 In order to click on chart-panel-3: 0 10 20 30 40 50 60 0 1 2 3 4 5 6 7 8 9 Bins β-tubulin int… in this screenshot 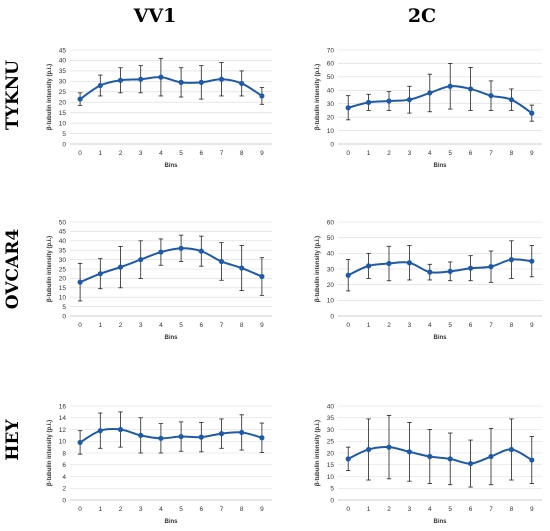, I will do `click(428, 280)`.